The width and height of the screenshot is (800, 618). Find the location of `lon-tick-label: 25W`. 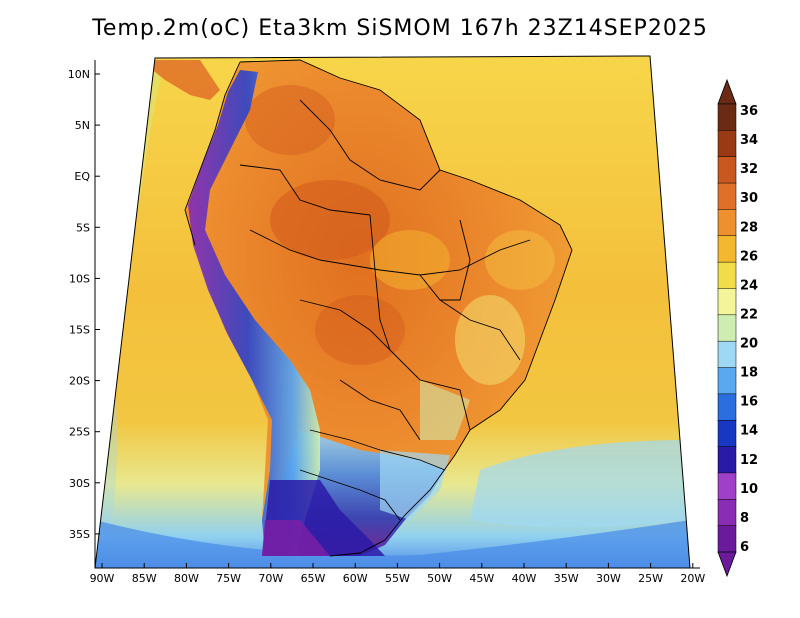

lon-tick-label: 25W is located at coordinates (650, 578).